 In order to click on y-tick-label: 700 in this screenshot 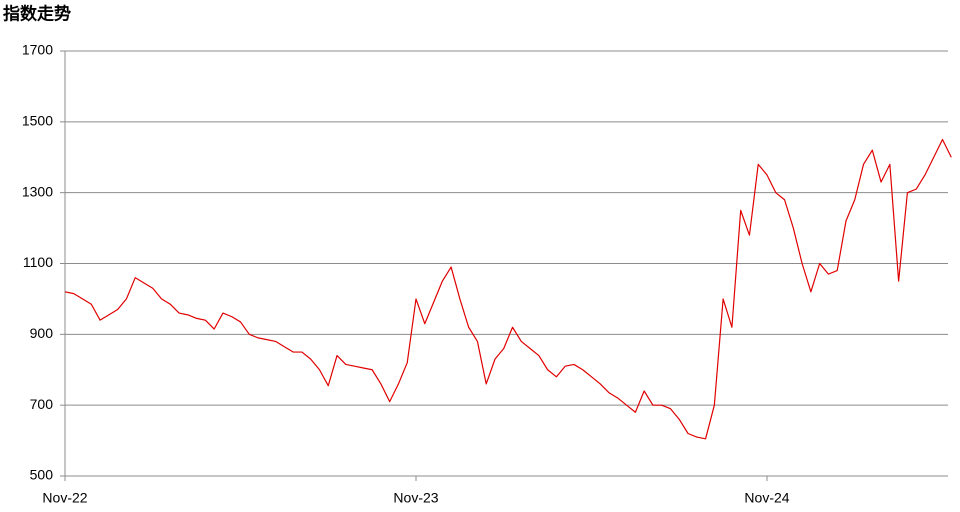, I will do `click(42, 404)`.